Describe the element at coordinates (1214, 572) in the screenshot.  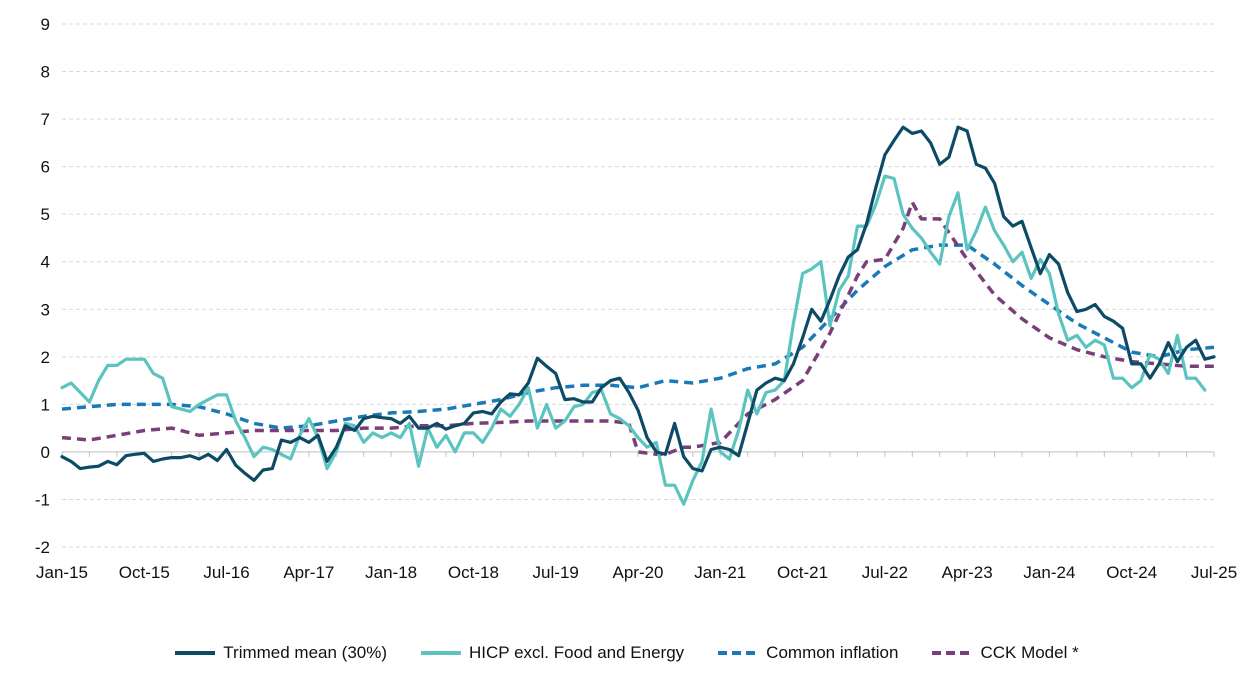
I see `x-tick-label: Jul-25` at that location.